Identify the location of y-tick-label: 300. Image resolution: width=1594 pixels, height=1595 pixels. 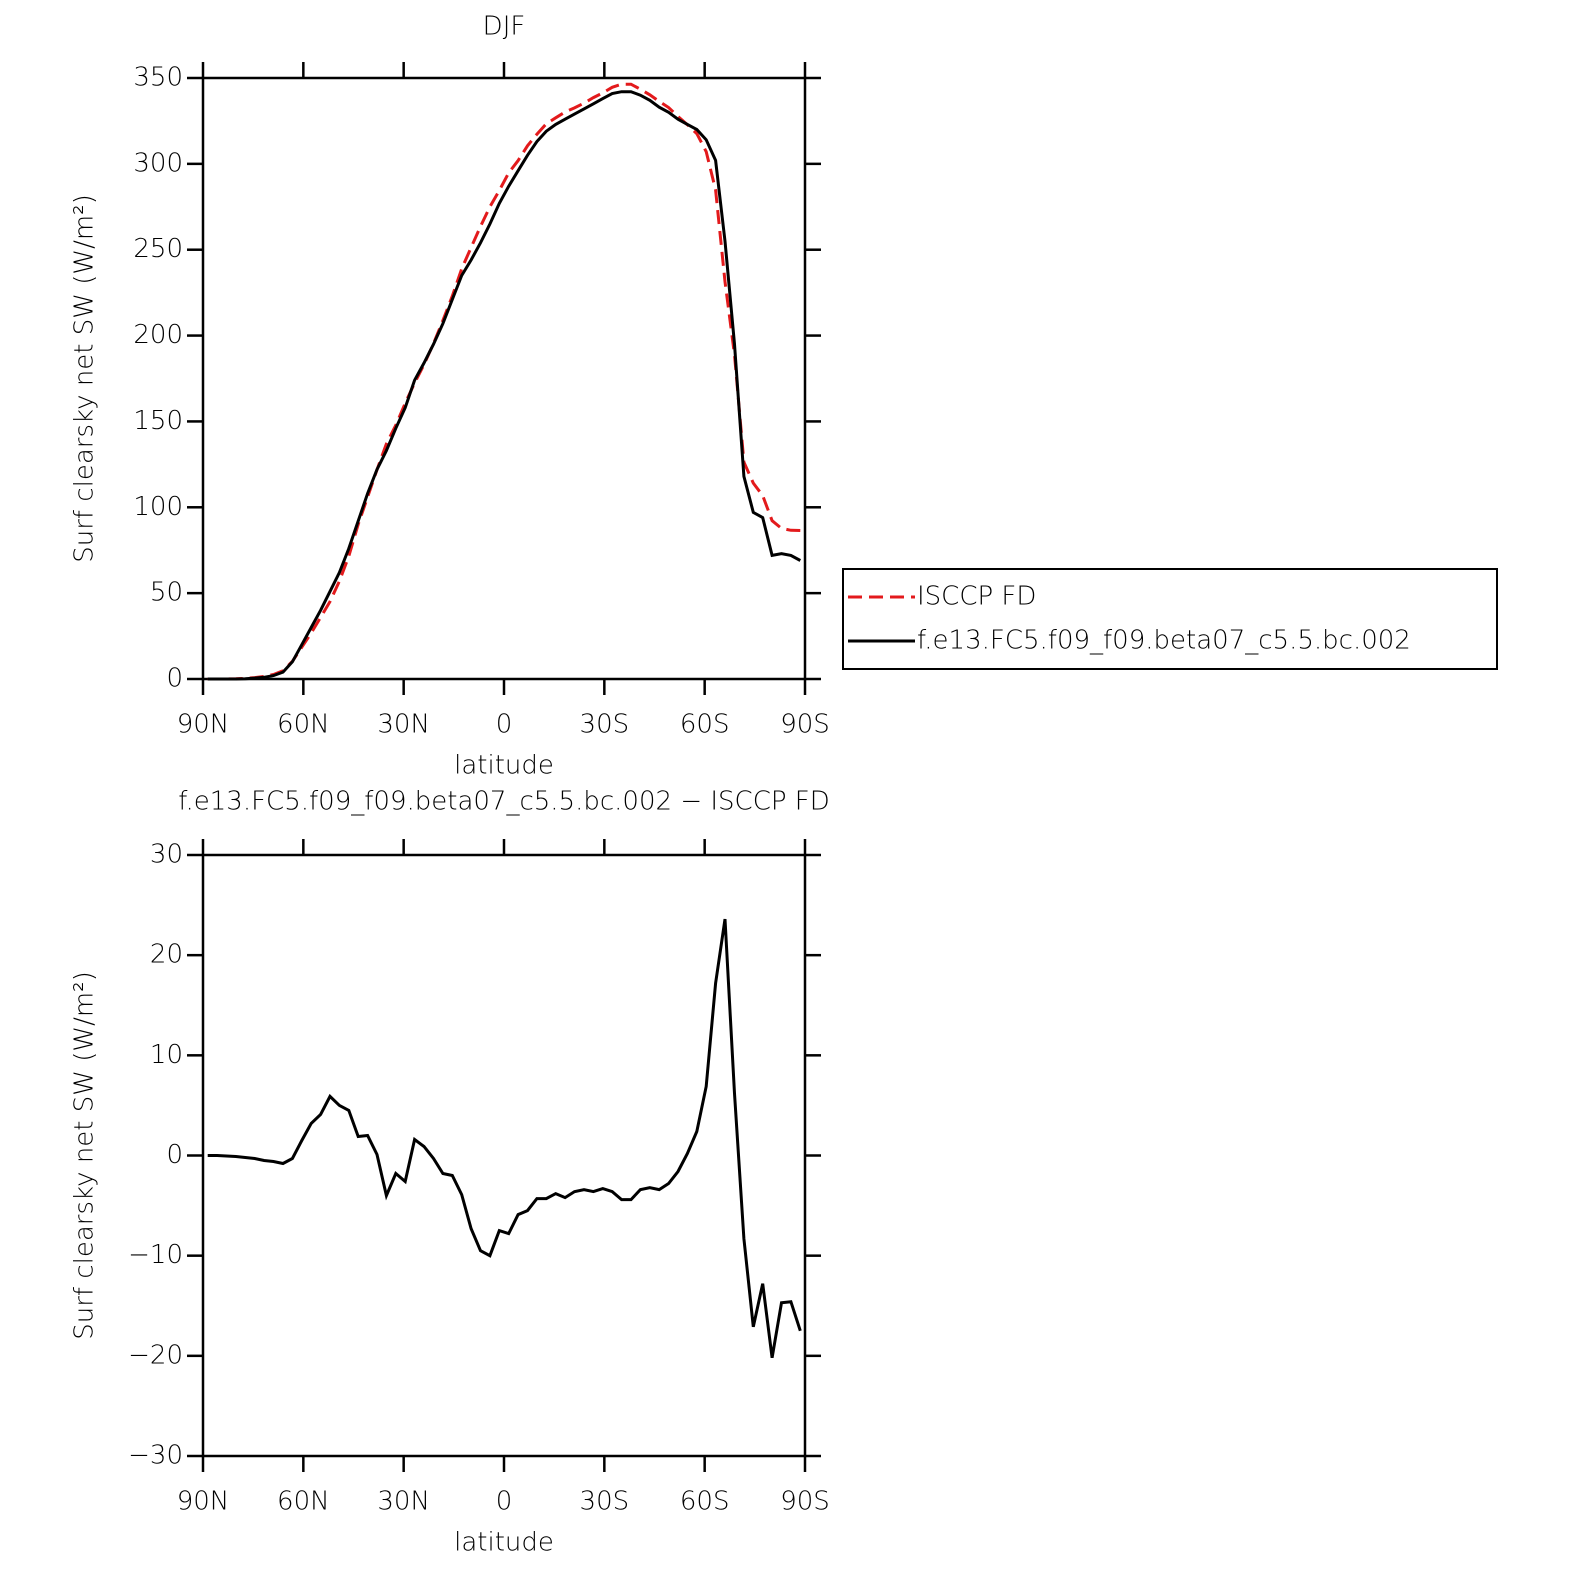
(158, 163).